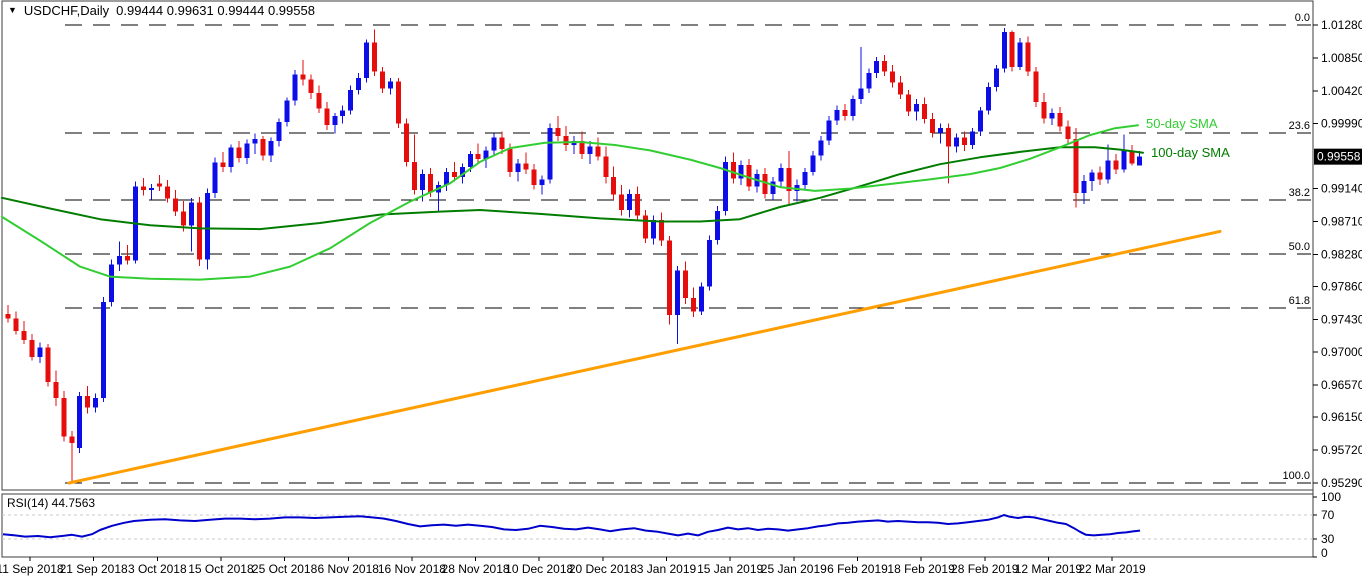 This screenshot has width=1362, height=584. Describe the element at coordinates (1341, 385) in the screenshot. I see `price-tick-label: 0.96570` at that location.